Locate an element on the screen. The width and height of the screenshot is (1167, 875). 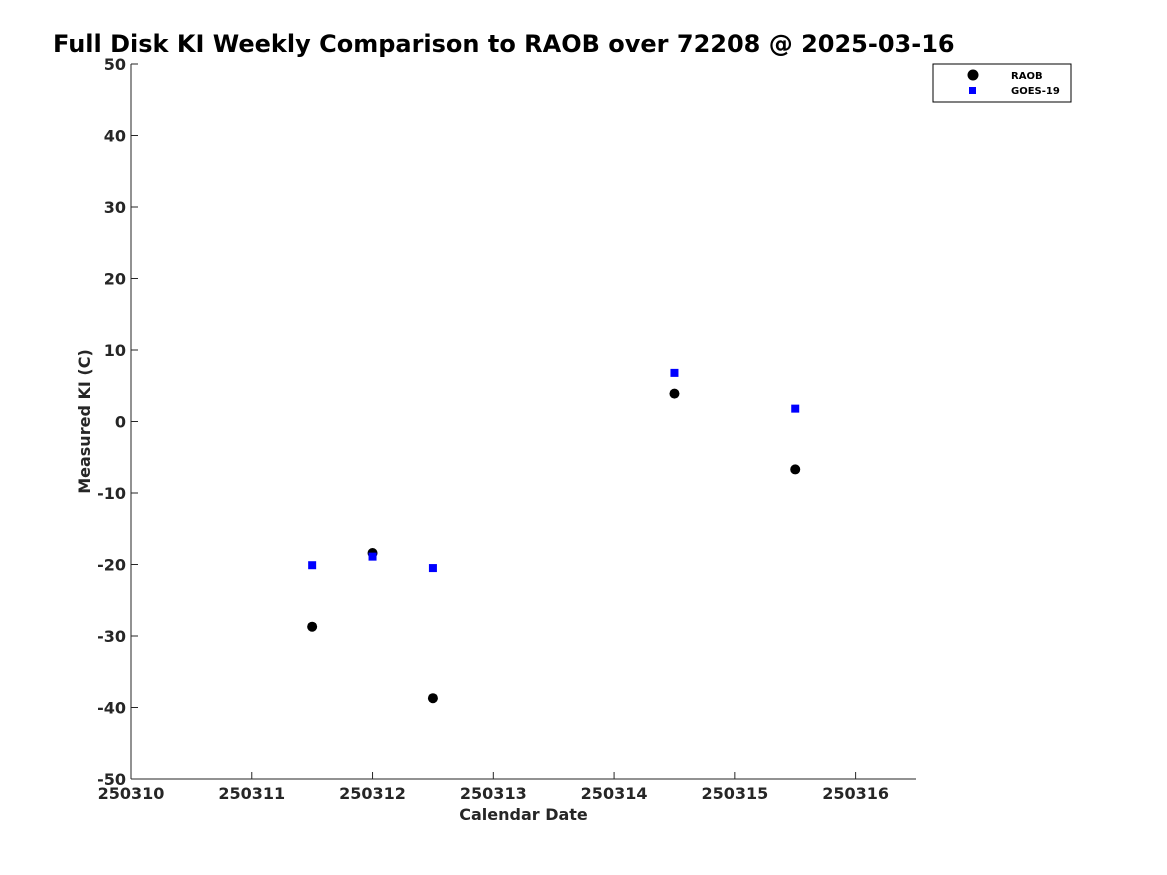
y-tick-label: -10 is located at coordinates (111, 493).